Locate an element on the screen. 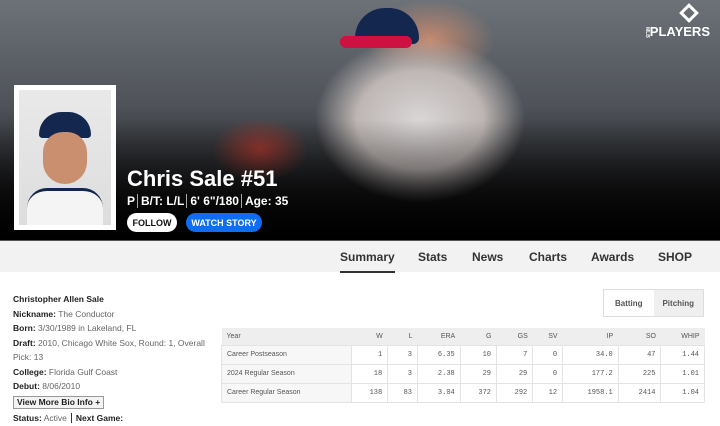 This screenshot has width=720, height=426. tab-charts: Charts is located at coordinates (548, 257).